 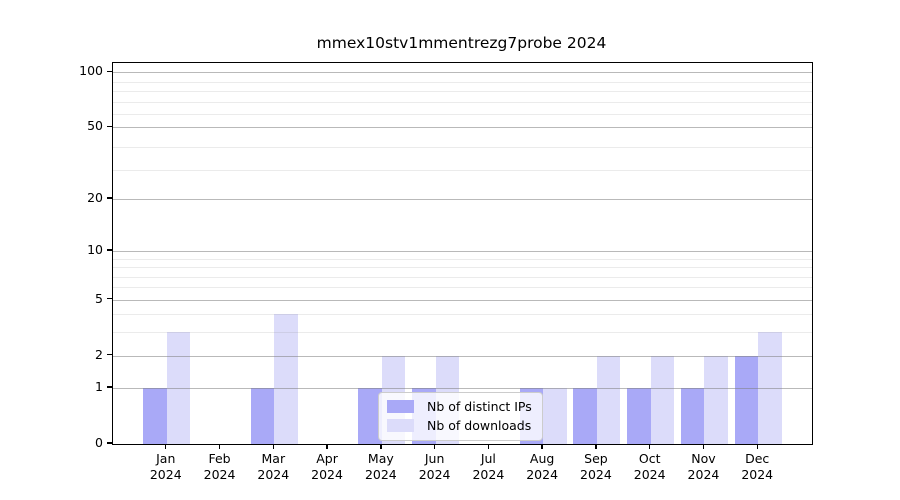 What do you see at coordinates (434, 458) in the screenshot?
I see `x-tick-month: Jun` at bounding box center [434, 458].